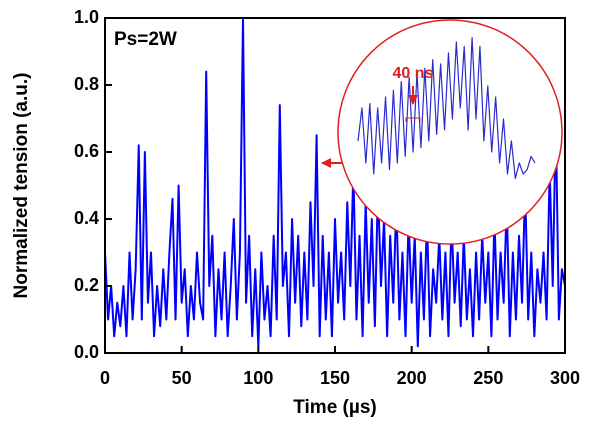  Describe the element at coordinates (145, 39) in the screenshot. I see `annotation: Ps=2W` at that location.